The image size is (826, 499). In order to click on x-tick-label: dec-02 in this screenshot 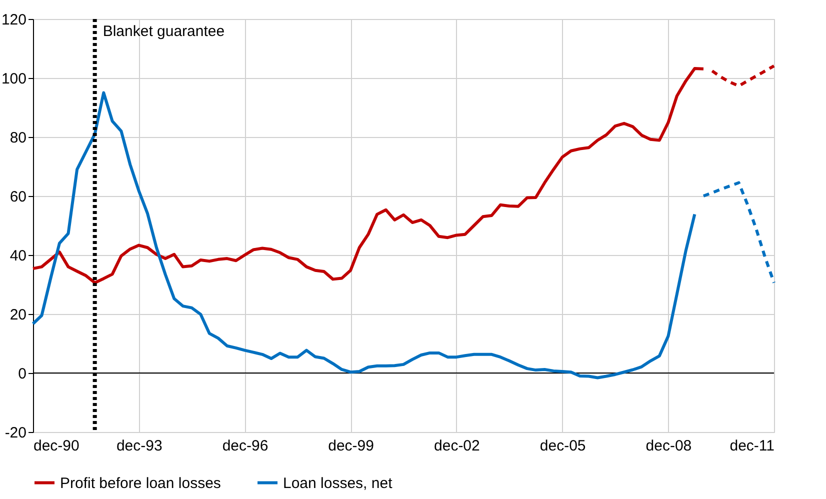, I will do `click(457, 446)`.